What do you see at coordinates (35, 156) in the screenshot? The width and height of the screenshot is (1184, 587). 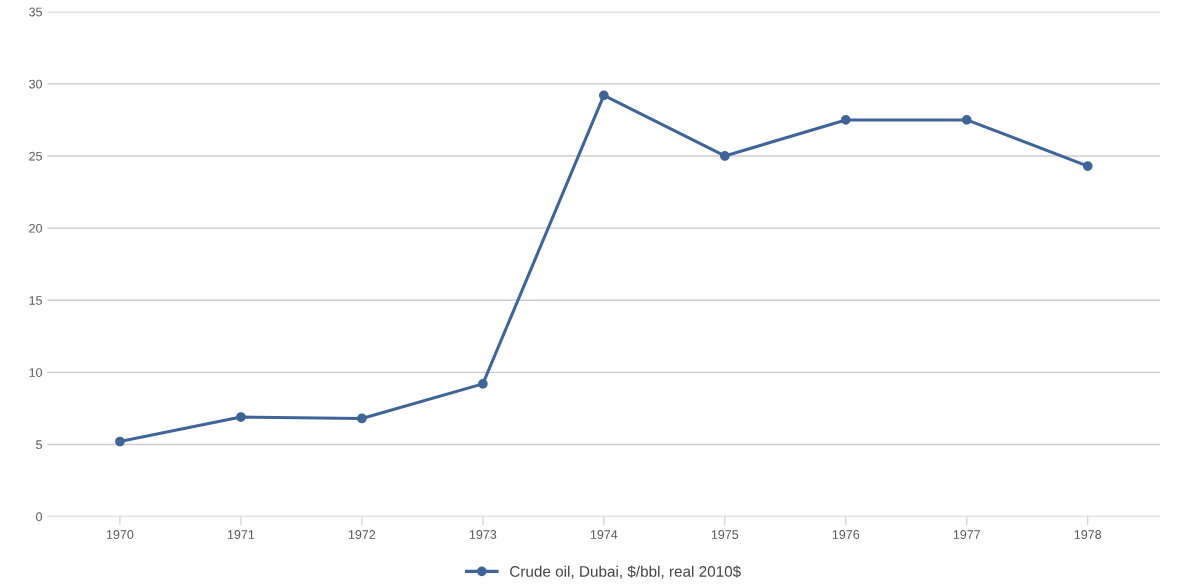 I see `y-tick-label: 25` at bounding box center [35, 156].